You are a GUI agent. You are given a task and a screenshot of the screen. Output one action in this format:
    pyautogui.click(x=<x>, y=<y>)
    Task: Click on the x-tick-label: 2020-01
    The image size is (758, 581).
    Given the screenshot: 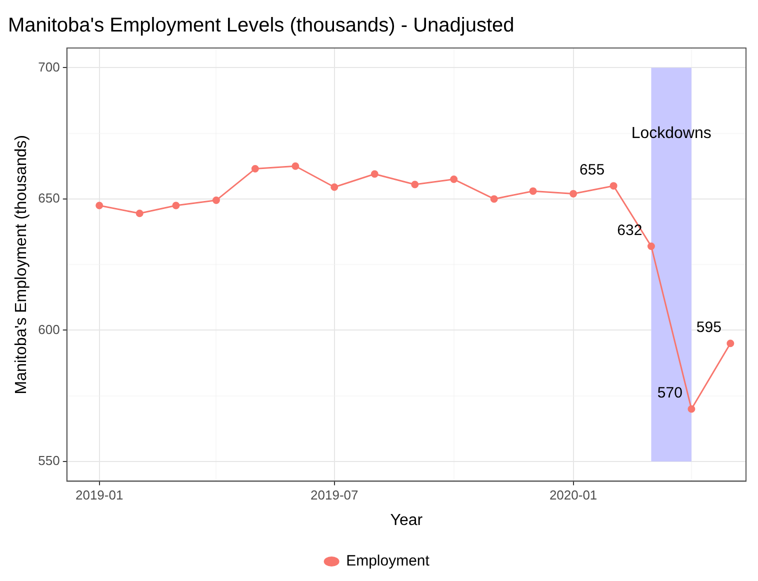 What is the action you would take?
    pyautogui.click(x=573, y=495)
    